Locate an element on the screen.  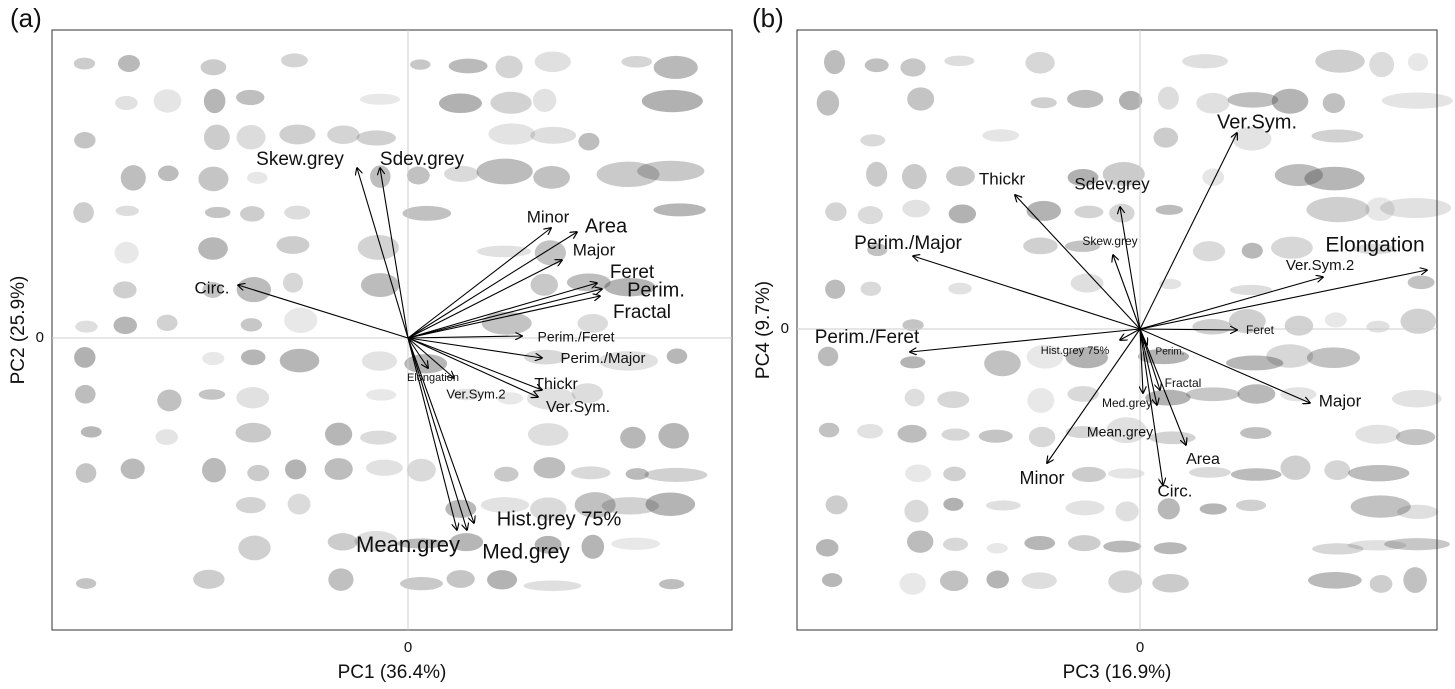
arrow-label: Perim./Feret is located at coordinates (867, 337).